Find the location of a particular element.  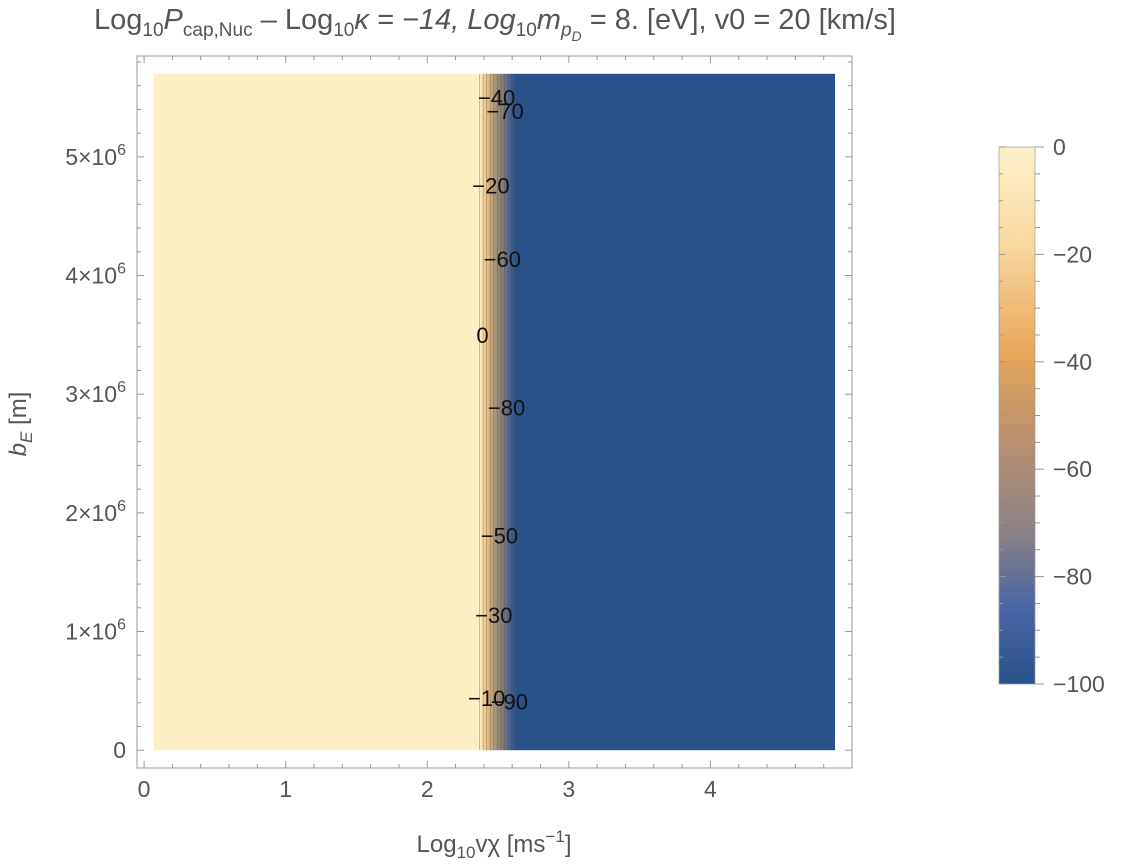

colorbar-tick-label: −80 is located at coordinates (1072, 577).